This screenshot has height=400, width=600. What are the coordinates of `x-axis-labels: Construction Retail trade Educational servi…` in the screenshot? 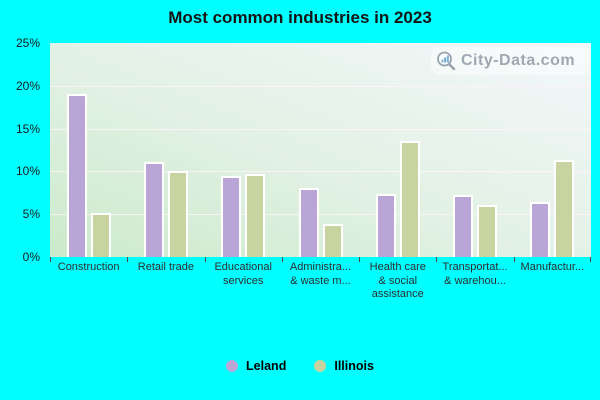 It's located at (320, 285).